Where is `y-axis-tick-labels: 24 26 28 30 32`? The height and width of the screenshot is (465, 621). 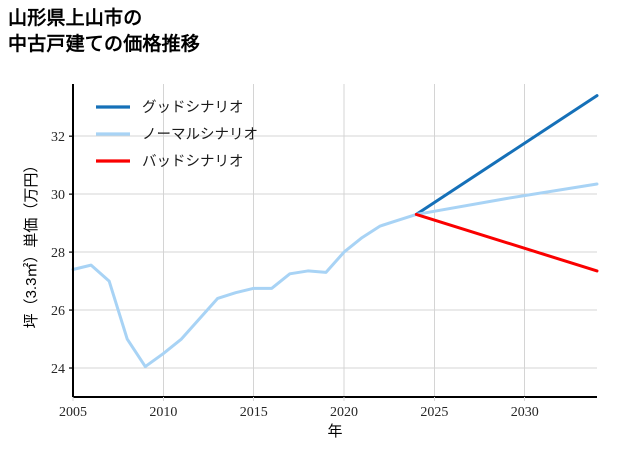 y-axis-tick-labels: 24 26 28 30 32 is located at coordinates (62, 253).